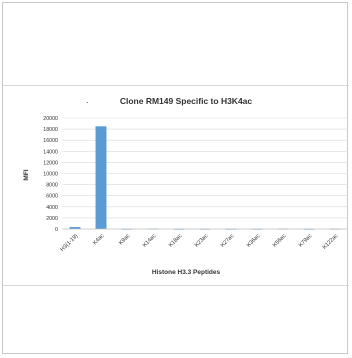 This screenshot has height=358, width=352. Describe the element at coordinates (70, 243) in the screenshot. I see `x-tick-label: H3(1-19)` at that location.